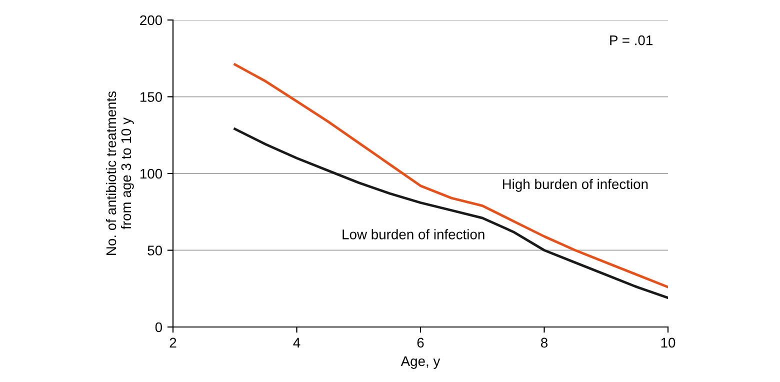 The image size is (780, 382). Describe the element at coordinates (173, 343) in the screenshot. I see `x-tick-label: 2` at that location.